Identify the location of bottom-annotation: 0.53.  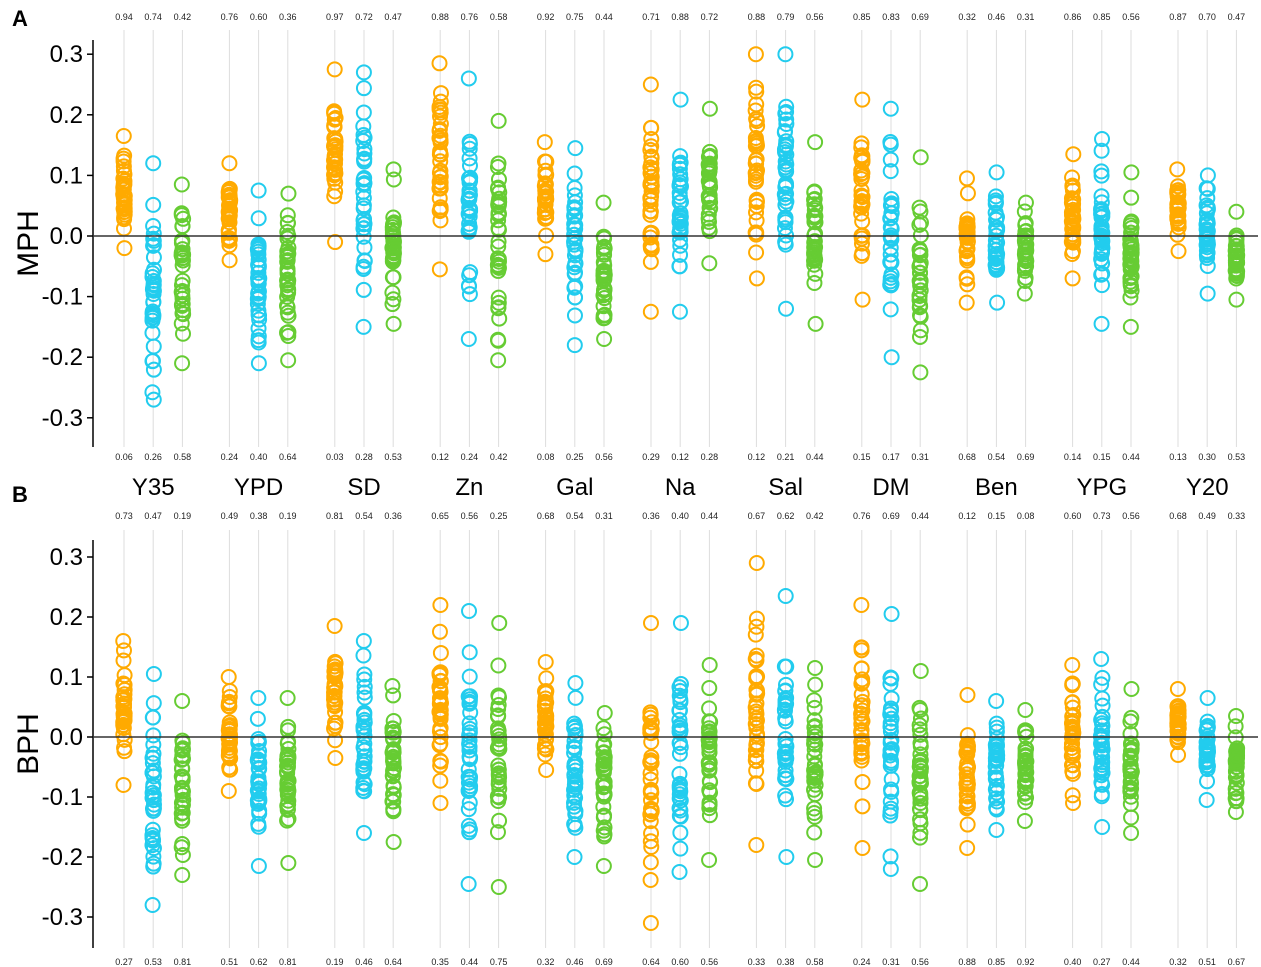
(1237, 457).